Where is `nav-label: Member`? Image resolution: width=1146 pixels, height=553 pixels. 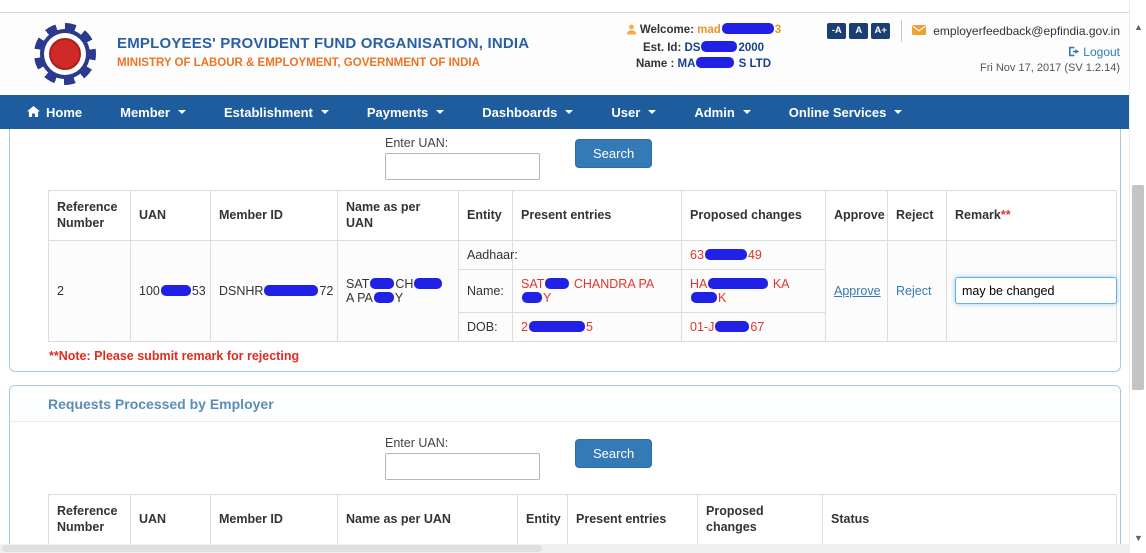
nav-label: Member is located at coordinates (145, 112).